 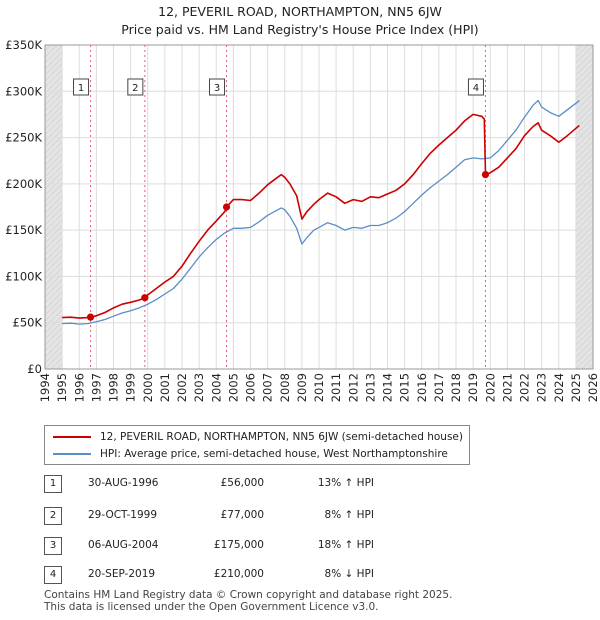 I want to click on sale-price: £56,000, so click(x=242, y=483).